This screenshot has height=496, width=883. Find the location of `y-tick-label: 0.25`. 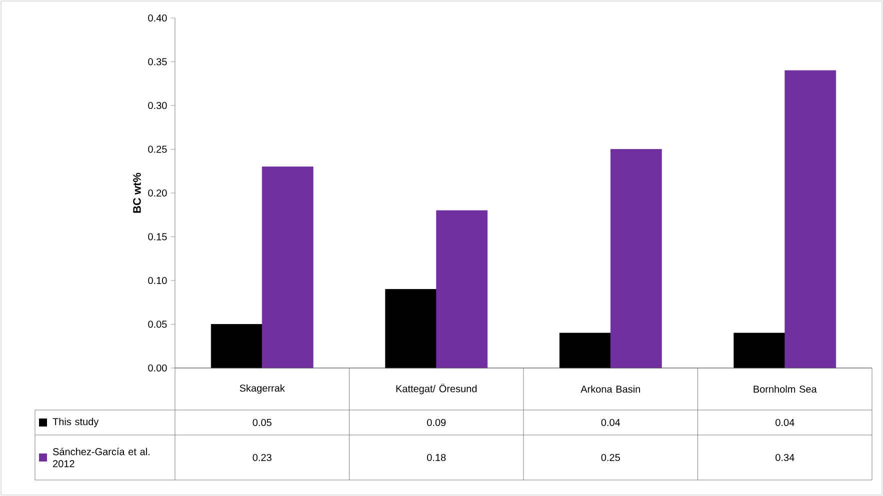

y-tick-label: 0.25 is located at coordinates (157, 149).